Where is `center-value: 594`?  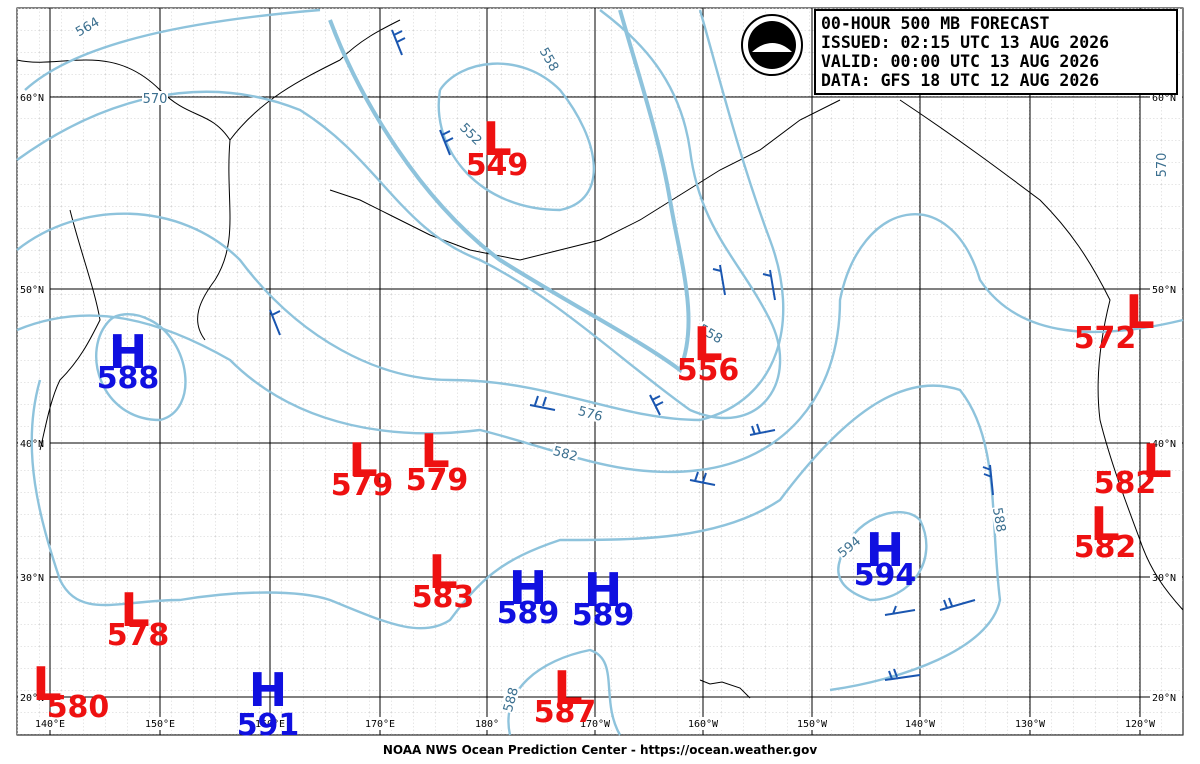 center-value: 594 is located at coordinates (885, 575).